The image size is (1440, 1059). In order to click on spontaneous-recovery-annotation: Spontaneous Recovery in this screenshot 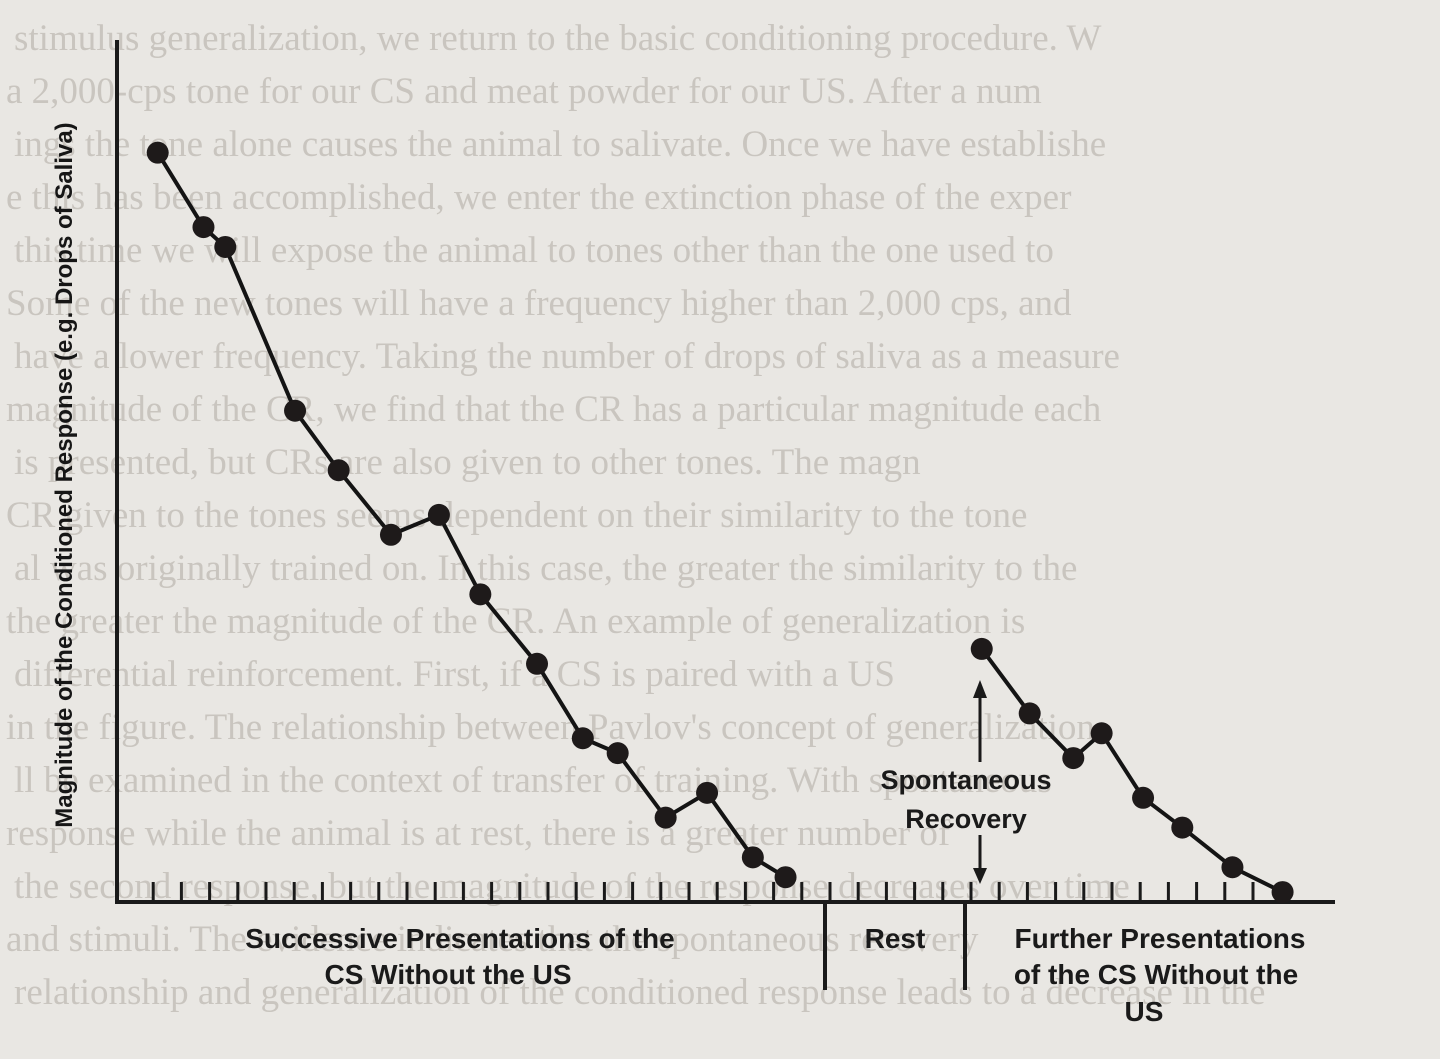, I will do `click(966, 782)`.